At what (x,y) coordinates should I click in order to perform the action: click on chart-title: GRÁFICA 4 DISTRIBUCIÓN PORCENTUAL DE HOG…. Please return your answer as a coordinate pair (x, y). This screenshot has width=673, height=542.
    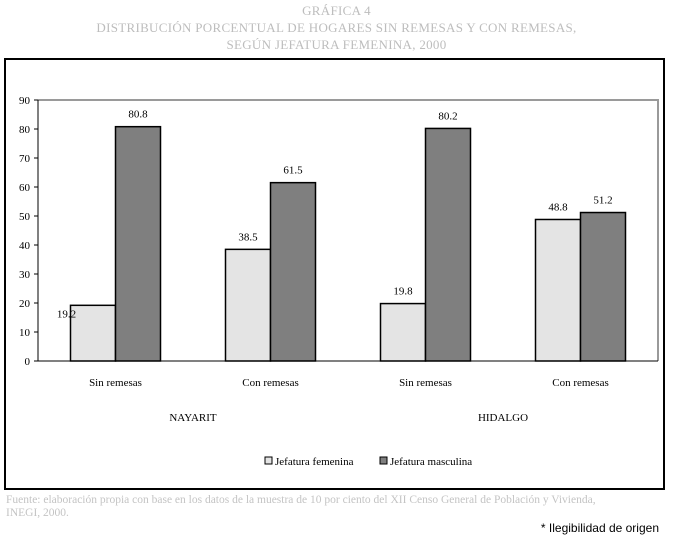
    Looking at the image, I should click on (336, 27).